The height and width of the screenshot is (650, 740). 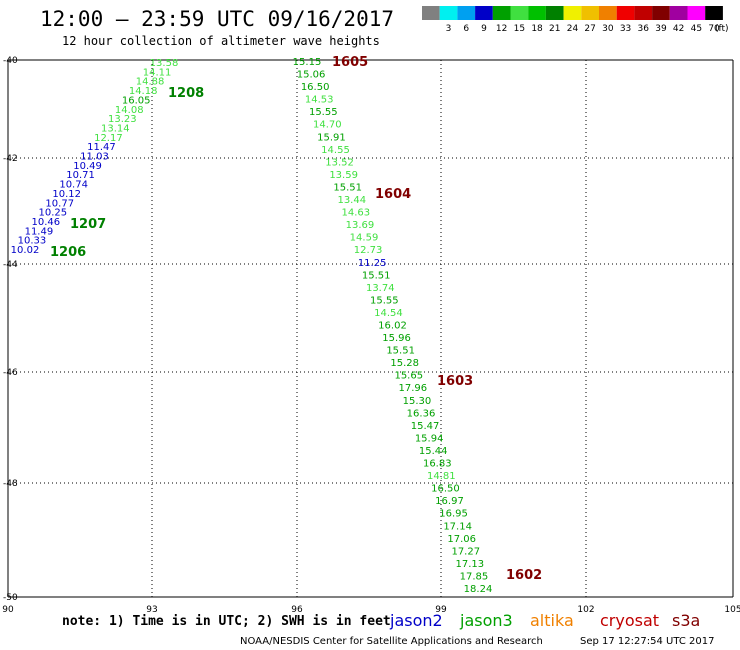 I want to click on legend-label: 18, so click(x=537, y=29).